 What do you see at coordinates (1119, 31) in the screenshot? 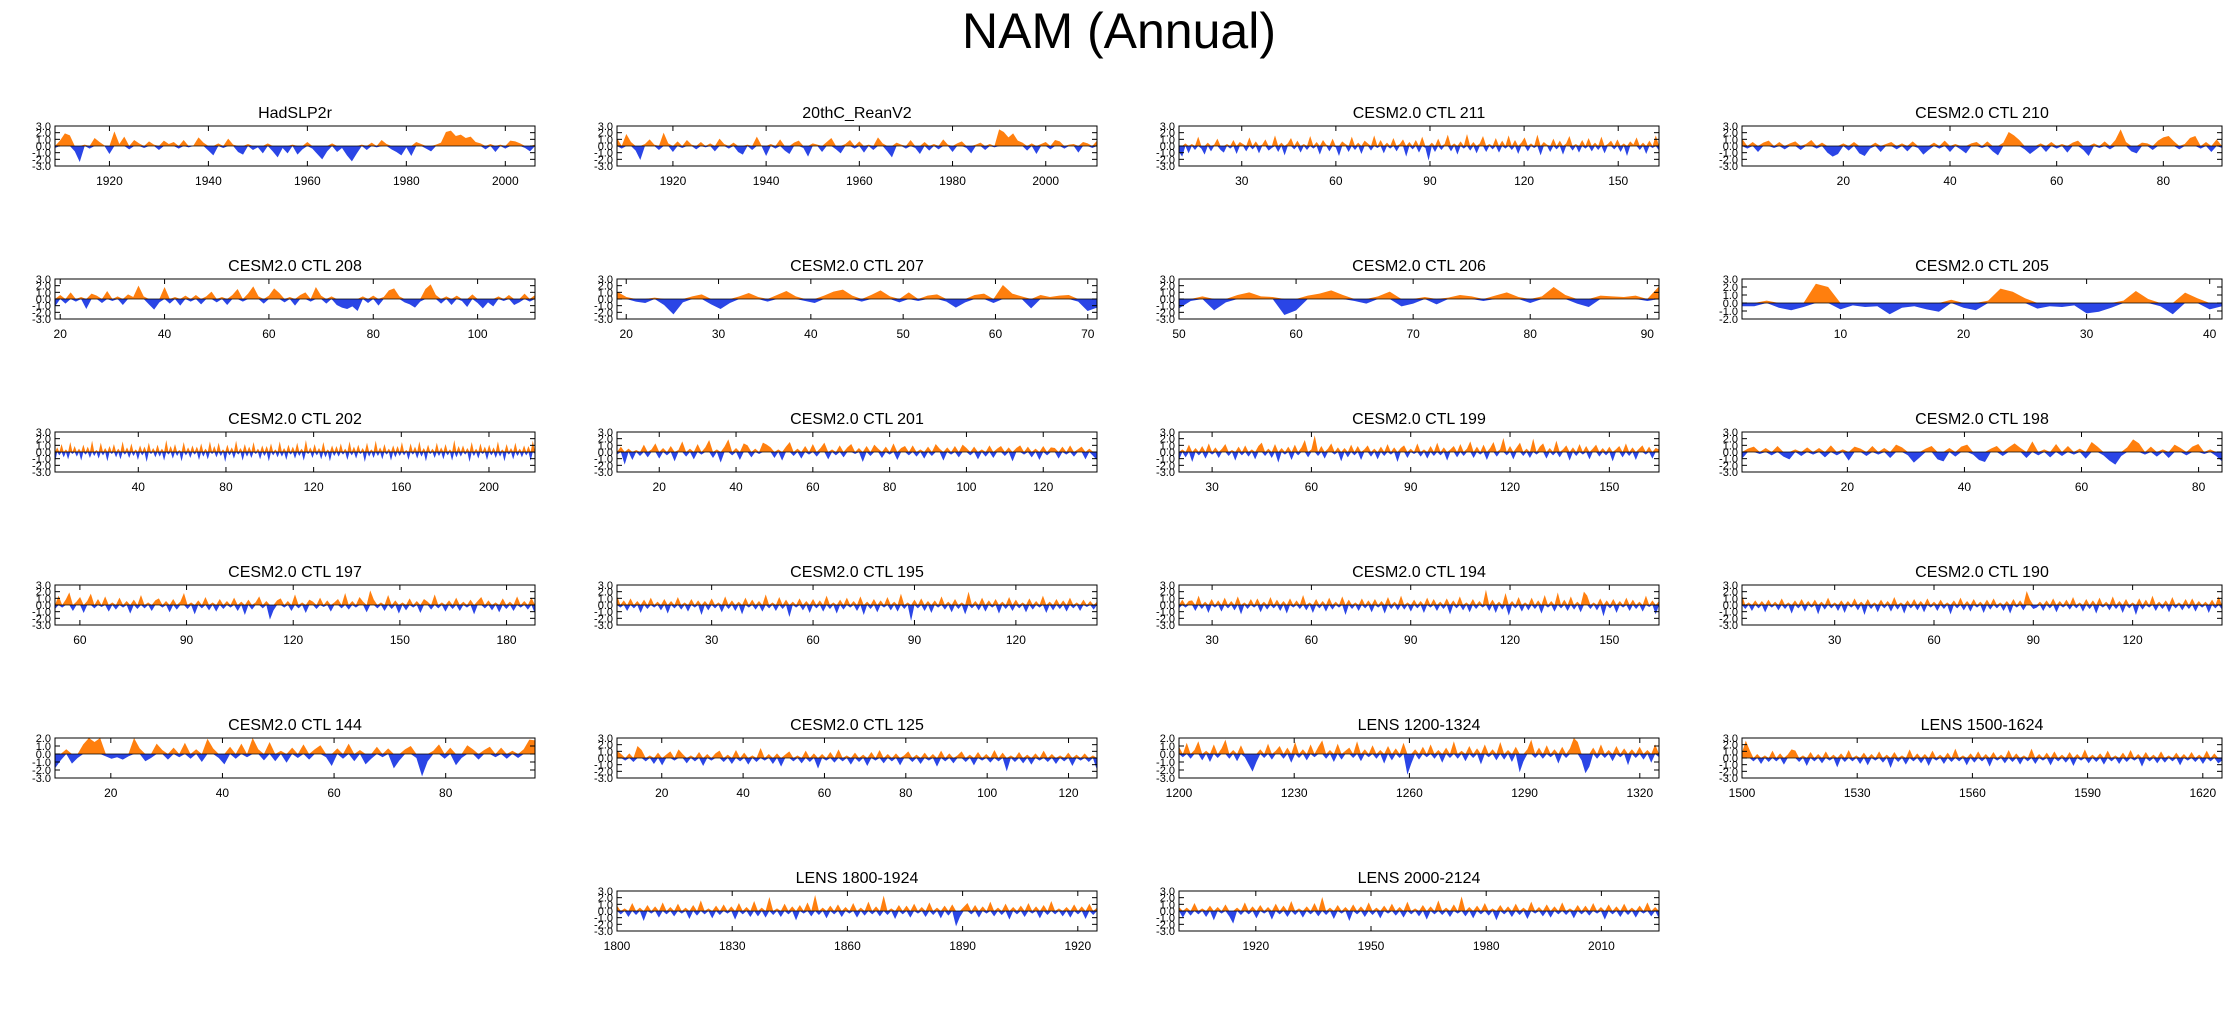
I see `figure-title: NAM (Annual)` at bounding box center [1119, 31].